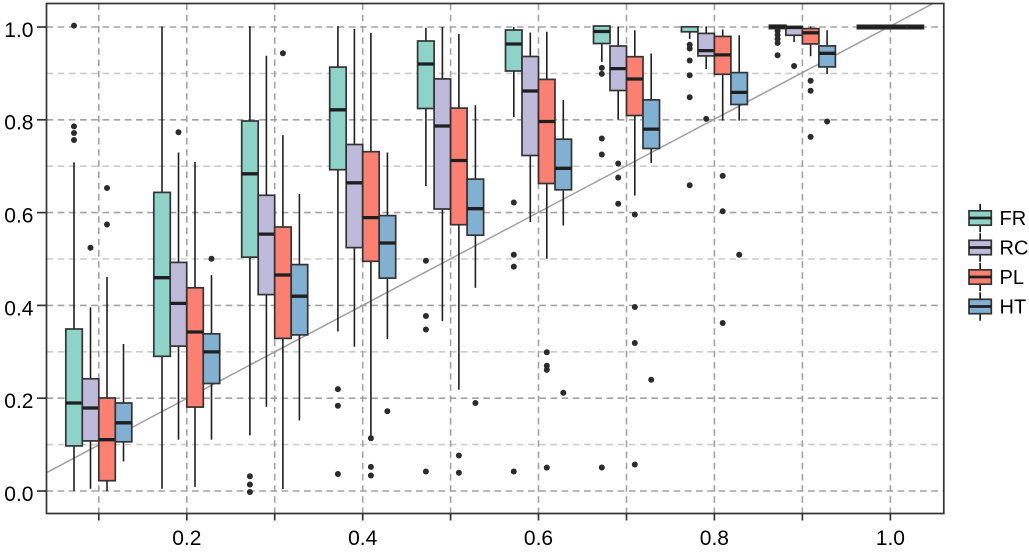 Image resolution: width=1029 pixels, height=556 pixels. I want to click on svg-text: FR, so click(1013, 219).